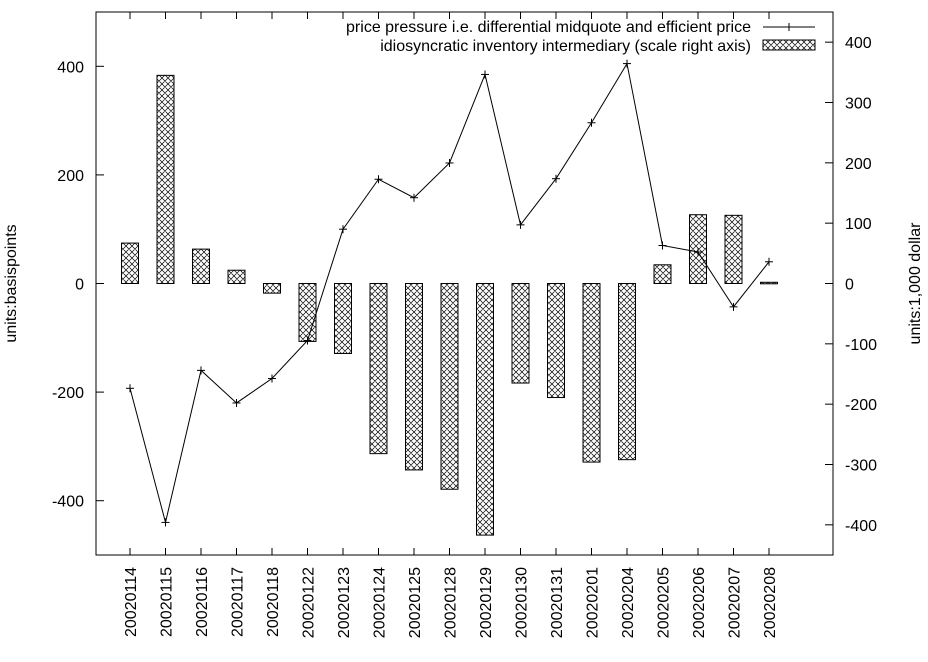 The image size is (928, 662). Describe the element at coordinates (915, 283) in the screenshot. I see `y-right-axis-title: units:1,000 dollar` at that location.